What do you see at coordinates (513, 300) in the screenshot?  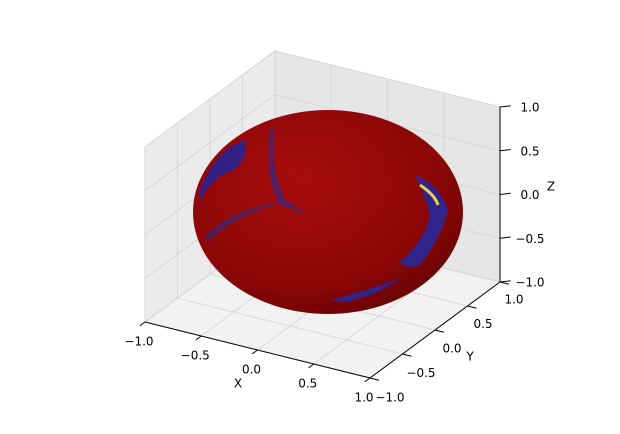 I see `y-tick-label: 1.0` at bounding box center [513, 300].